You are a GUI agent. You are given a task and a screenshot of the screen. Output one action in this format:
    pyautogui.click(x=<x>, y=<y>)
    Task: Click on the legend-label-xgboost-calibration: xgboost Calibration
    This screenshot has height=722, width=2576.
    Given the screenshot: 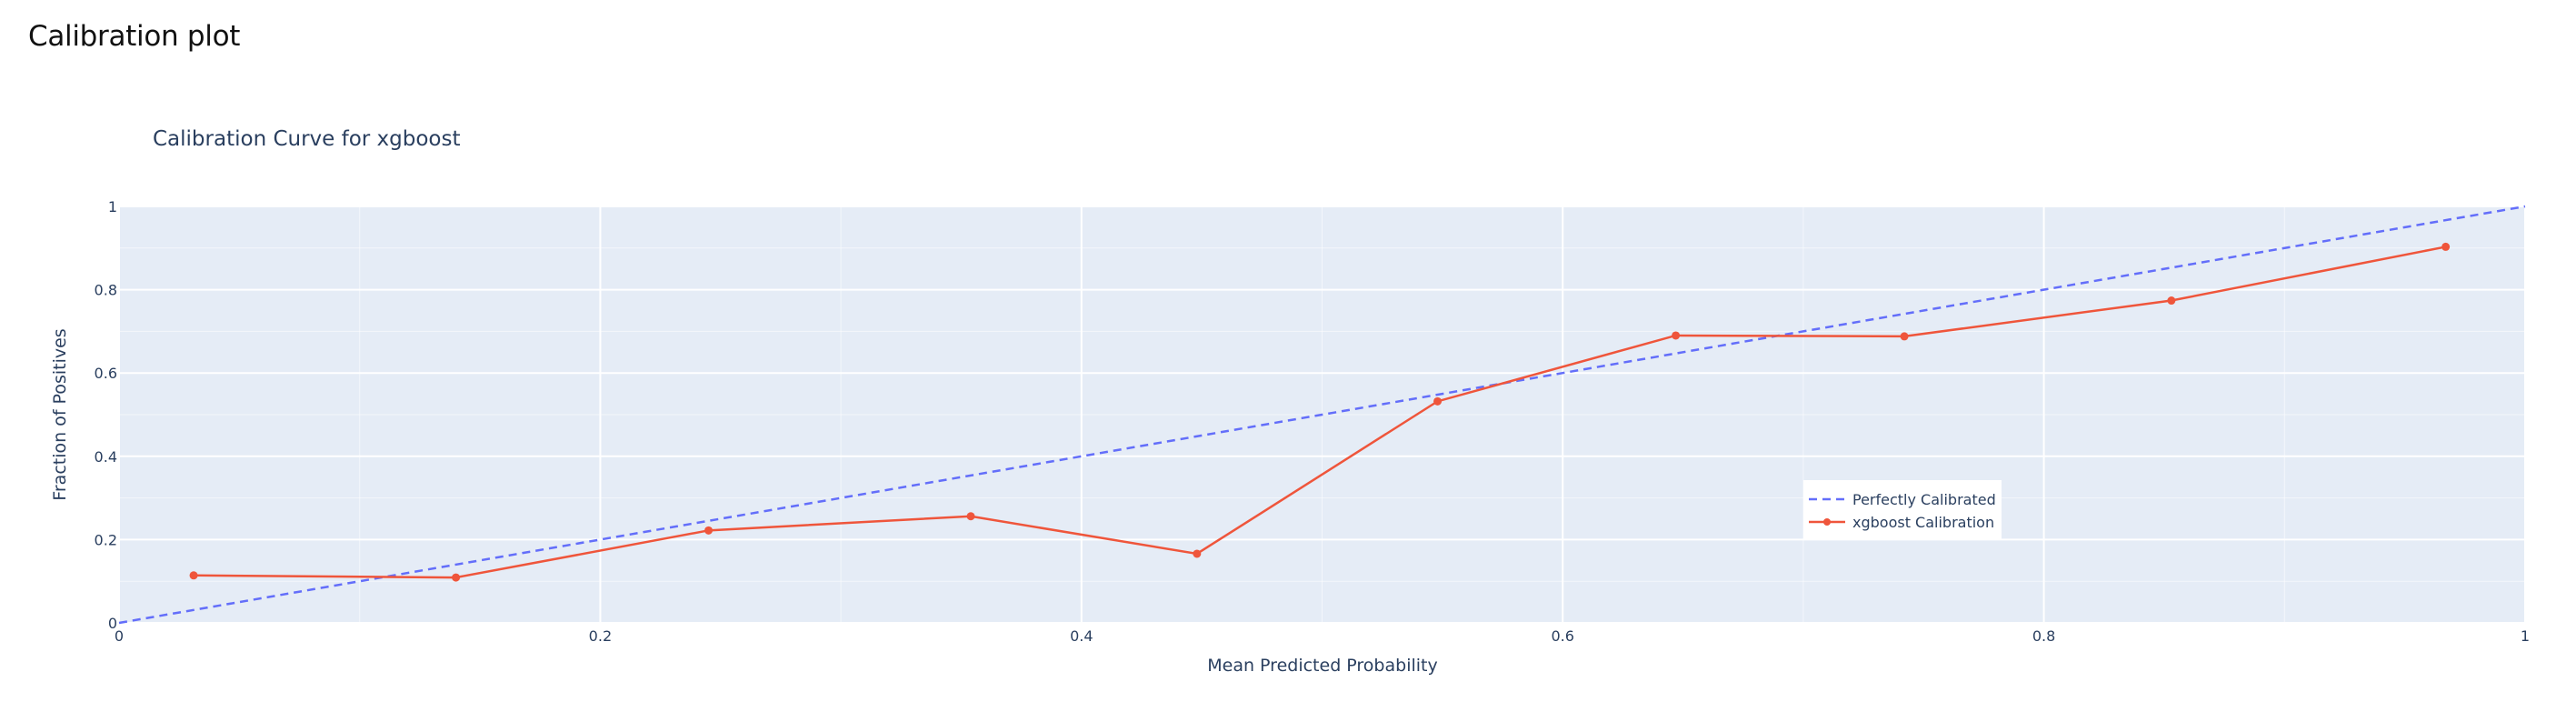 What is the action you would take?
    pyautogui.click(x=1923, y=522)
    